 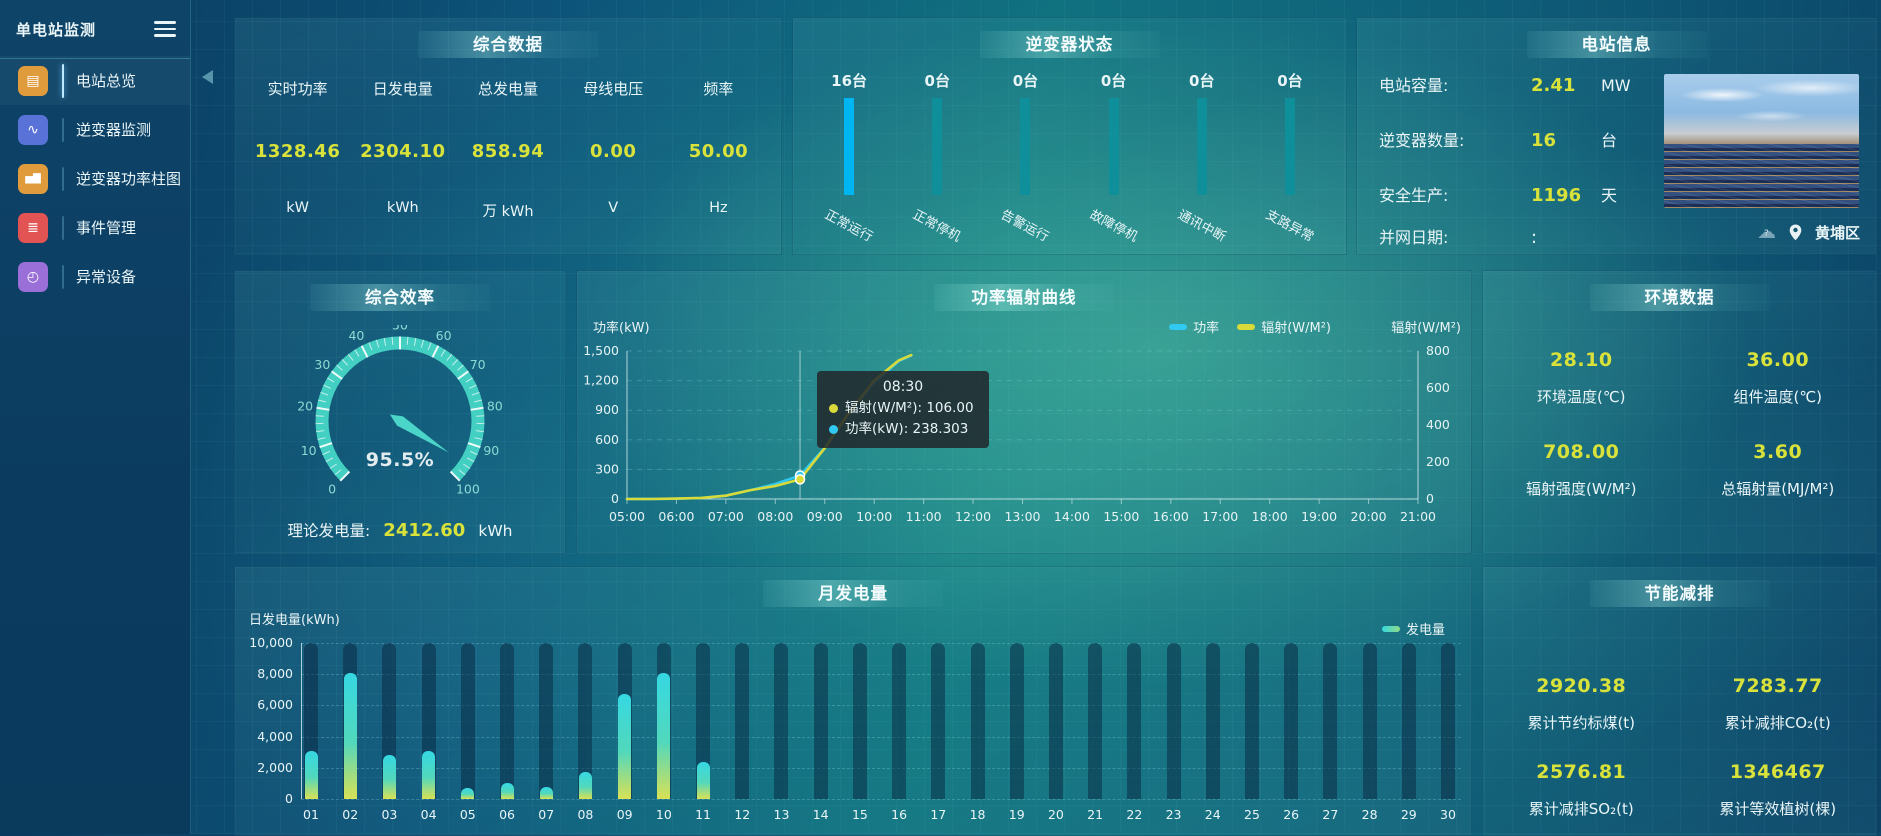 I want to click on svg-text: 14:00, so click(x=1072, y=516).